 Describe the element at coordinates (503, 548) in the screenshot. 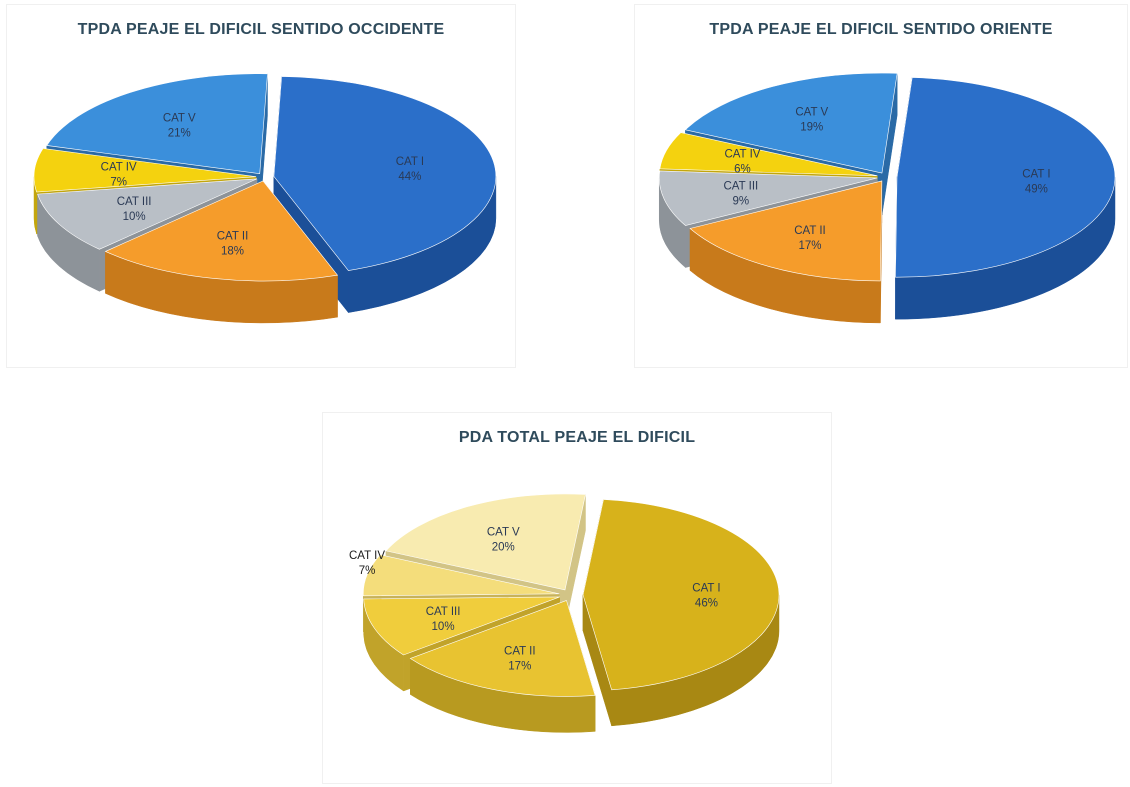

I see `slice-percent-label: 20%` at that location.